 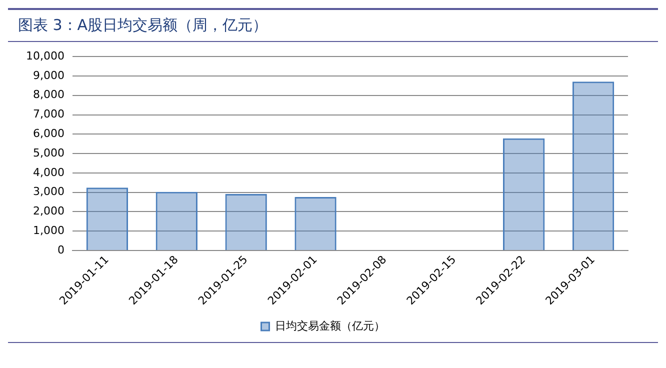 What do you see at coordinates (48, 114) in the screenshot?
I see `y-tick-label: 7,000` at bounding box center [48, 114].